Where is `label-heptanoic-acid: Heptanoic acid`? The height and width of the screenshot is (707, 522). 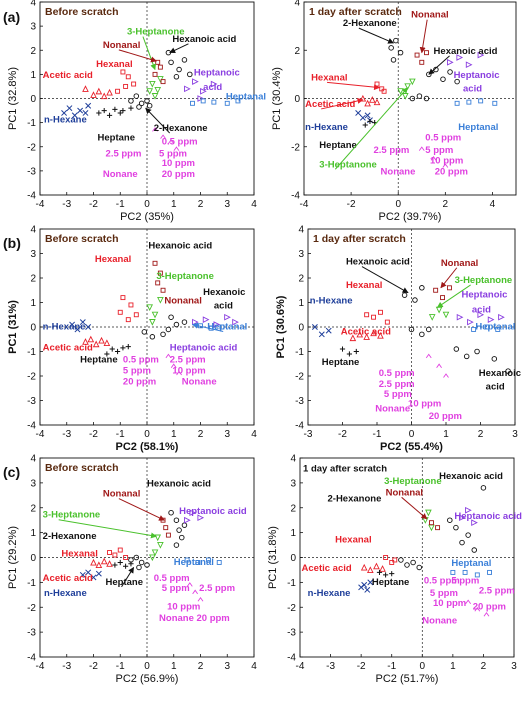 label-heptanoic-acid: Heptanoic acid is located at coordinates (488, 516).